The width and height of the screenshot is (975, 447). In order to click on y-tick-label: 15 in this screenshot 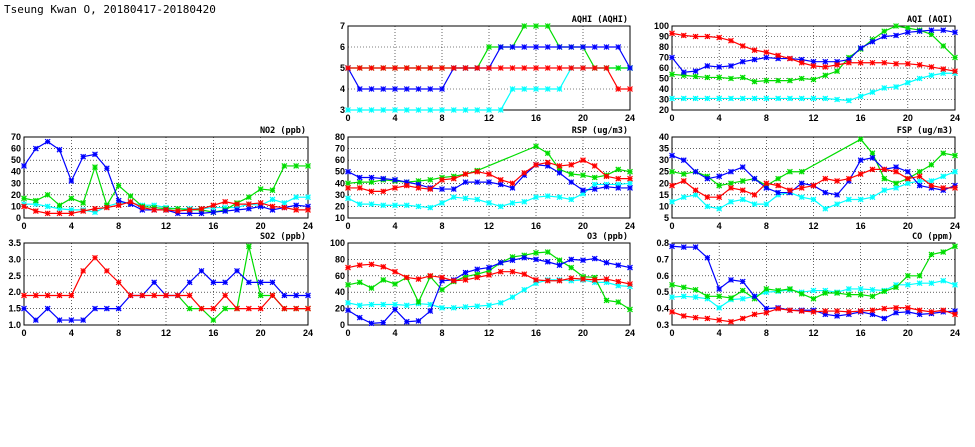, I will do `click(664, 195)`.